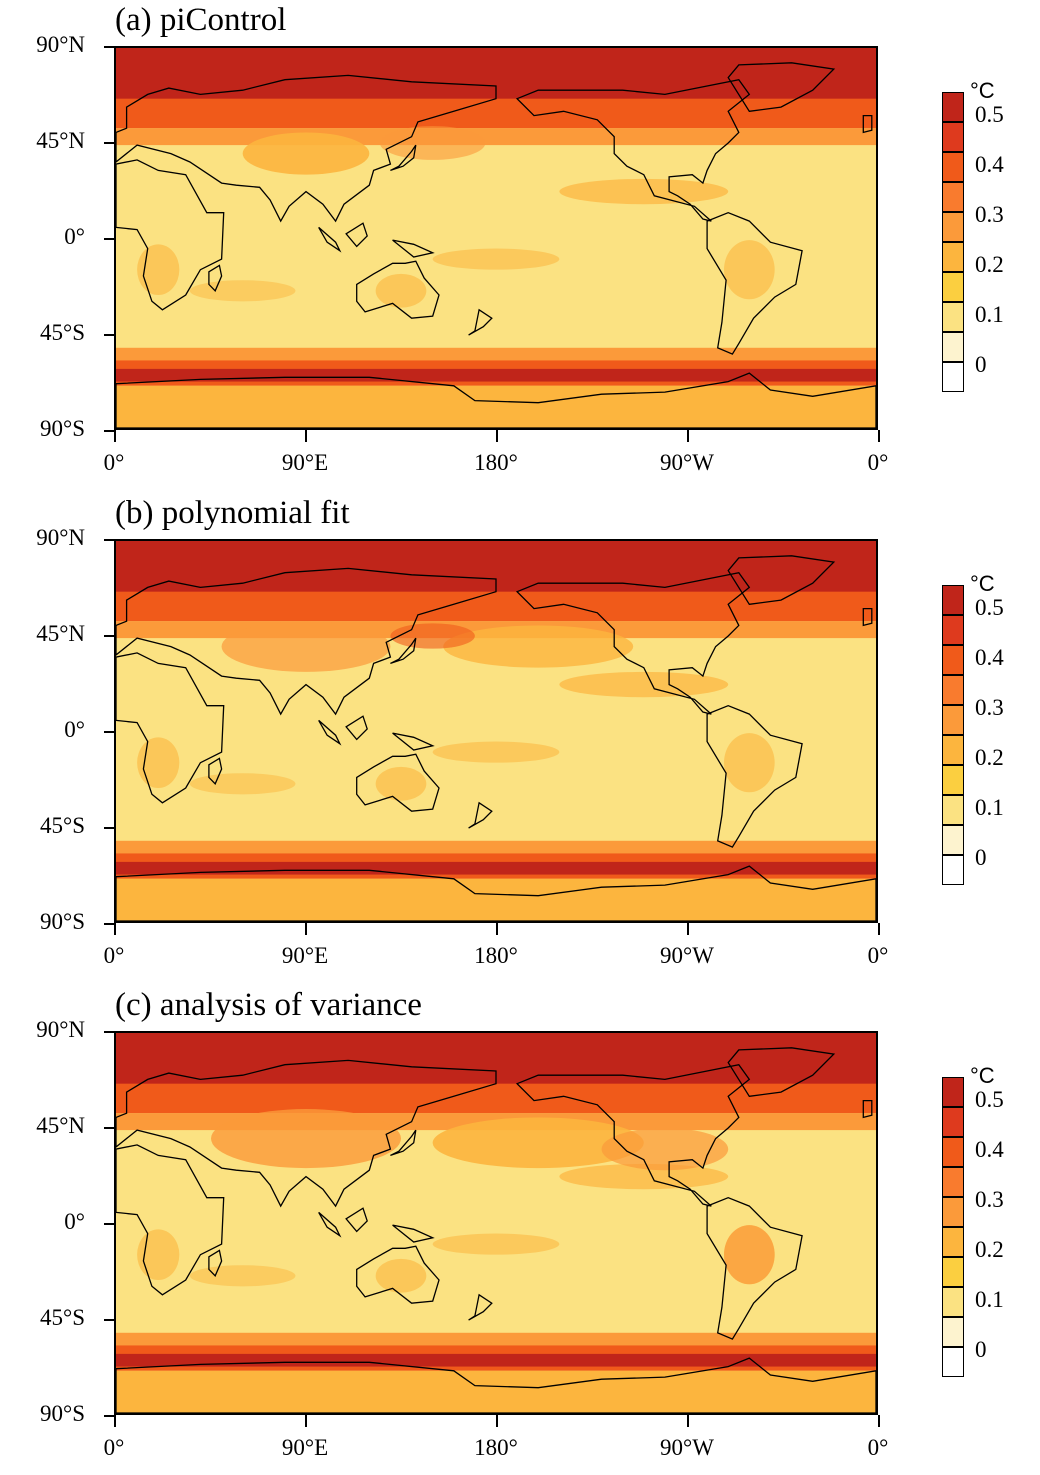 This screenshot has height=1475, width=1040. Describe the element at coordinates (989, 214) in the screenshot. I see `colorbar-label: 0.3` at that location.